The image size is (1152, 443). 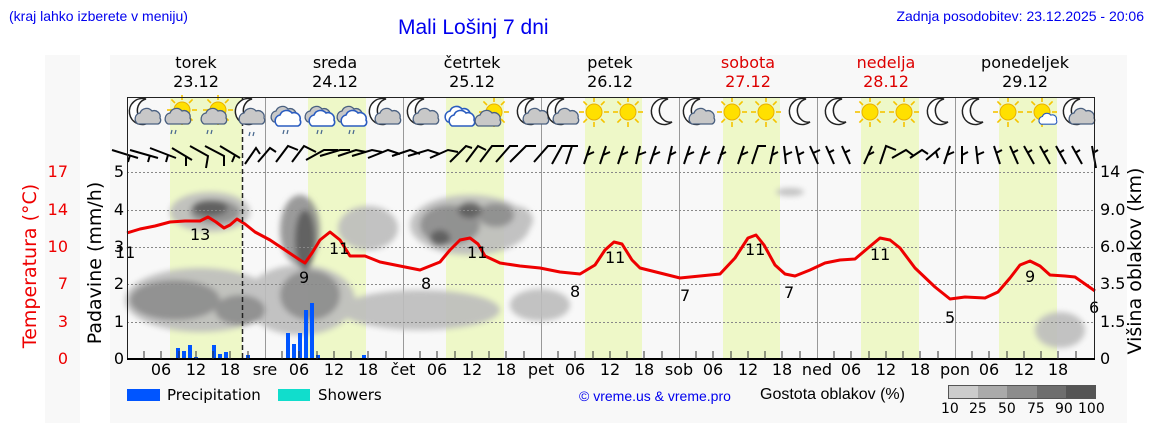 I want to click on precipitation-bars, so click(x=271, y=331).